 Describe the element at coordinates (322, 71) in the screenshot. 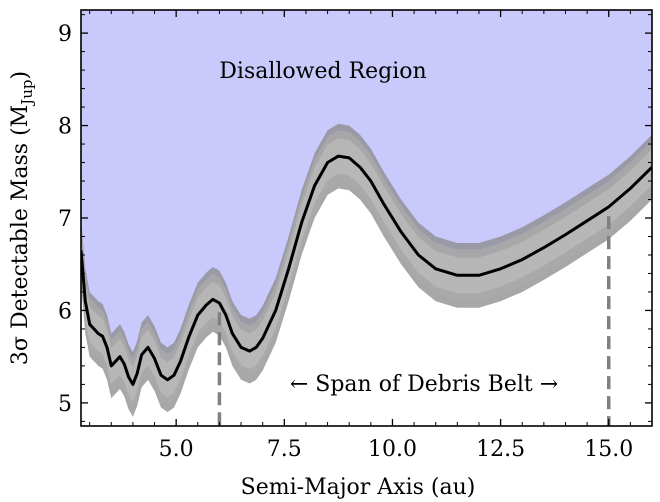

I see `disallowed-region-label: Disallowed Region` at that location.